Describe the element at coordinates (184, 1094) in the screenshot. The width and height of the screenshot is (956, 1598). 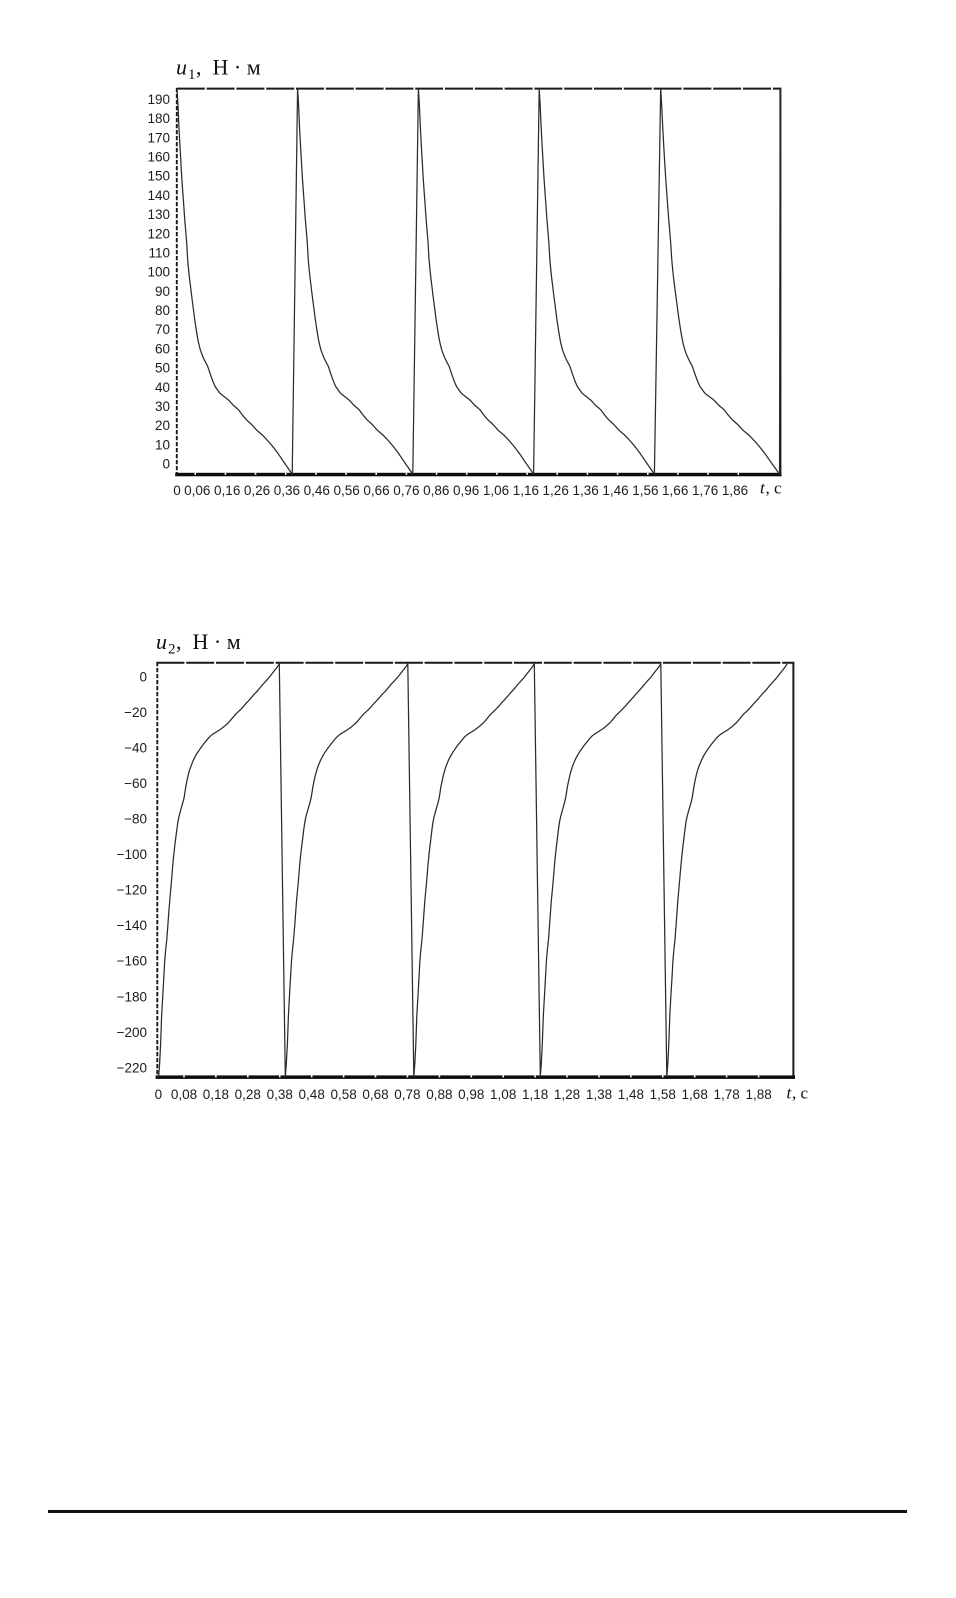
I see `svg-text: 0,08` at that location.